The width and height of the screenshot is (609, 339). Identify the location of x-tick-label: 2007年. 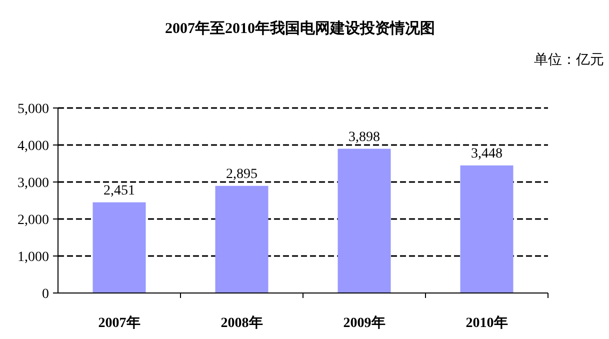
(119, 323).